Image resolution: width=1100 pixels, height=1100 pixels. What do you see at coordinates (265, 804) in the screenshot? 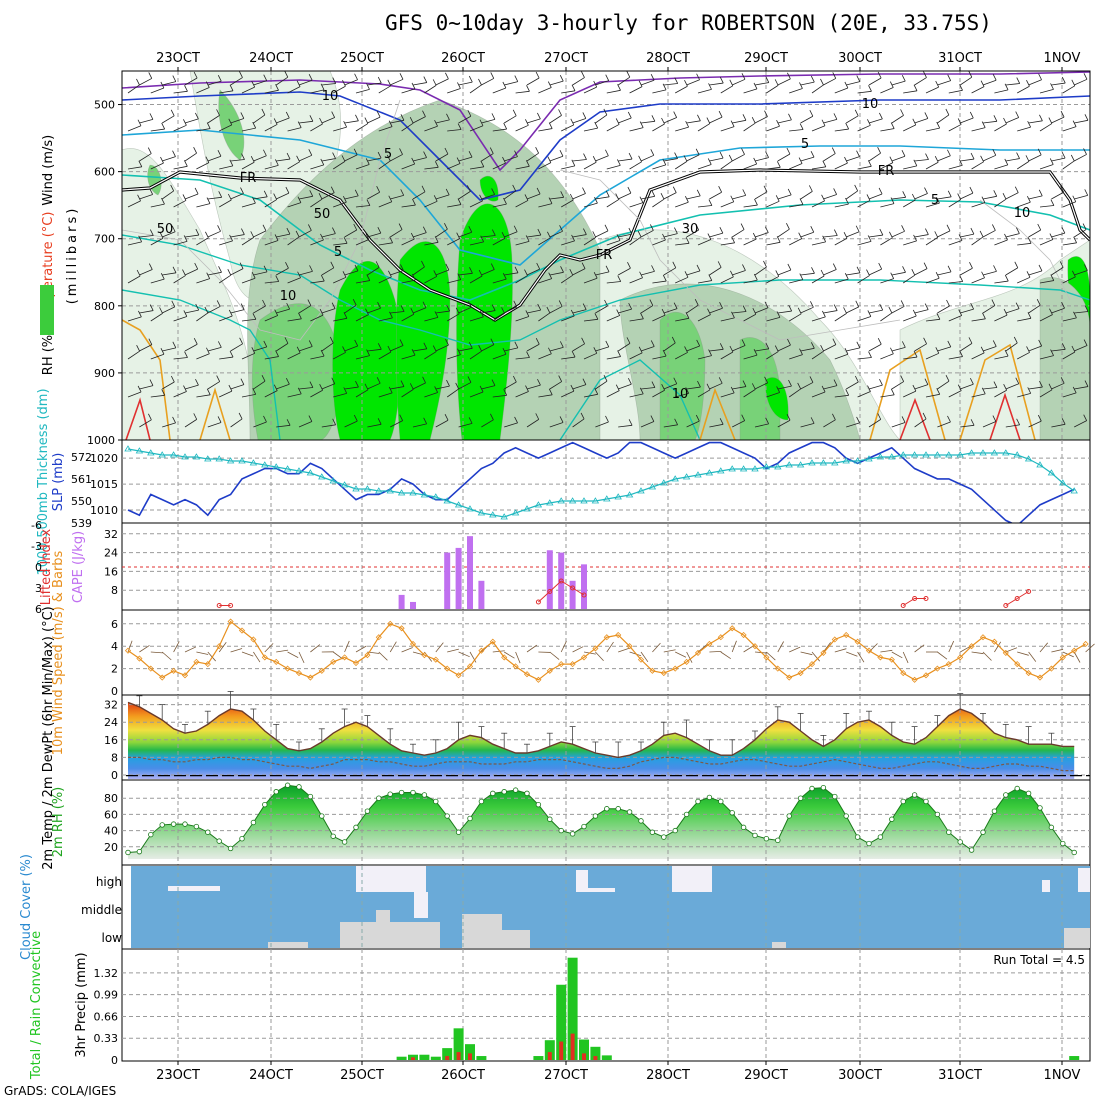
I see `rh-point` at bounding box center [265, 804].